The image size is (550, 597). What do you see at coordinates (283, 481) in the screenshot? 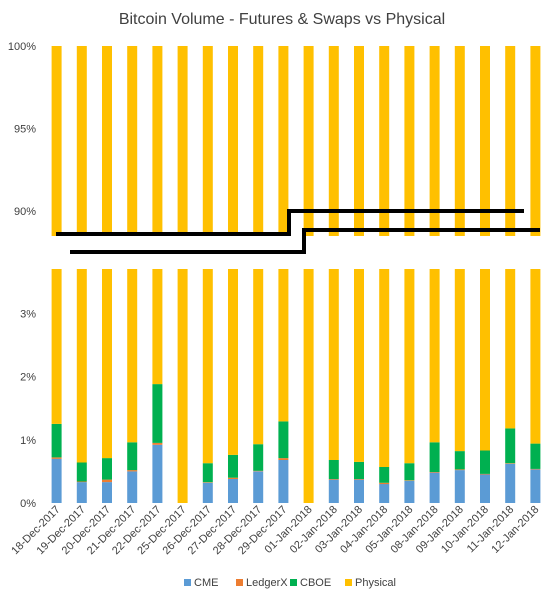
I see `bar-cme-29-Dec-2017-lower` at bounding box center [283, 481].